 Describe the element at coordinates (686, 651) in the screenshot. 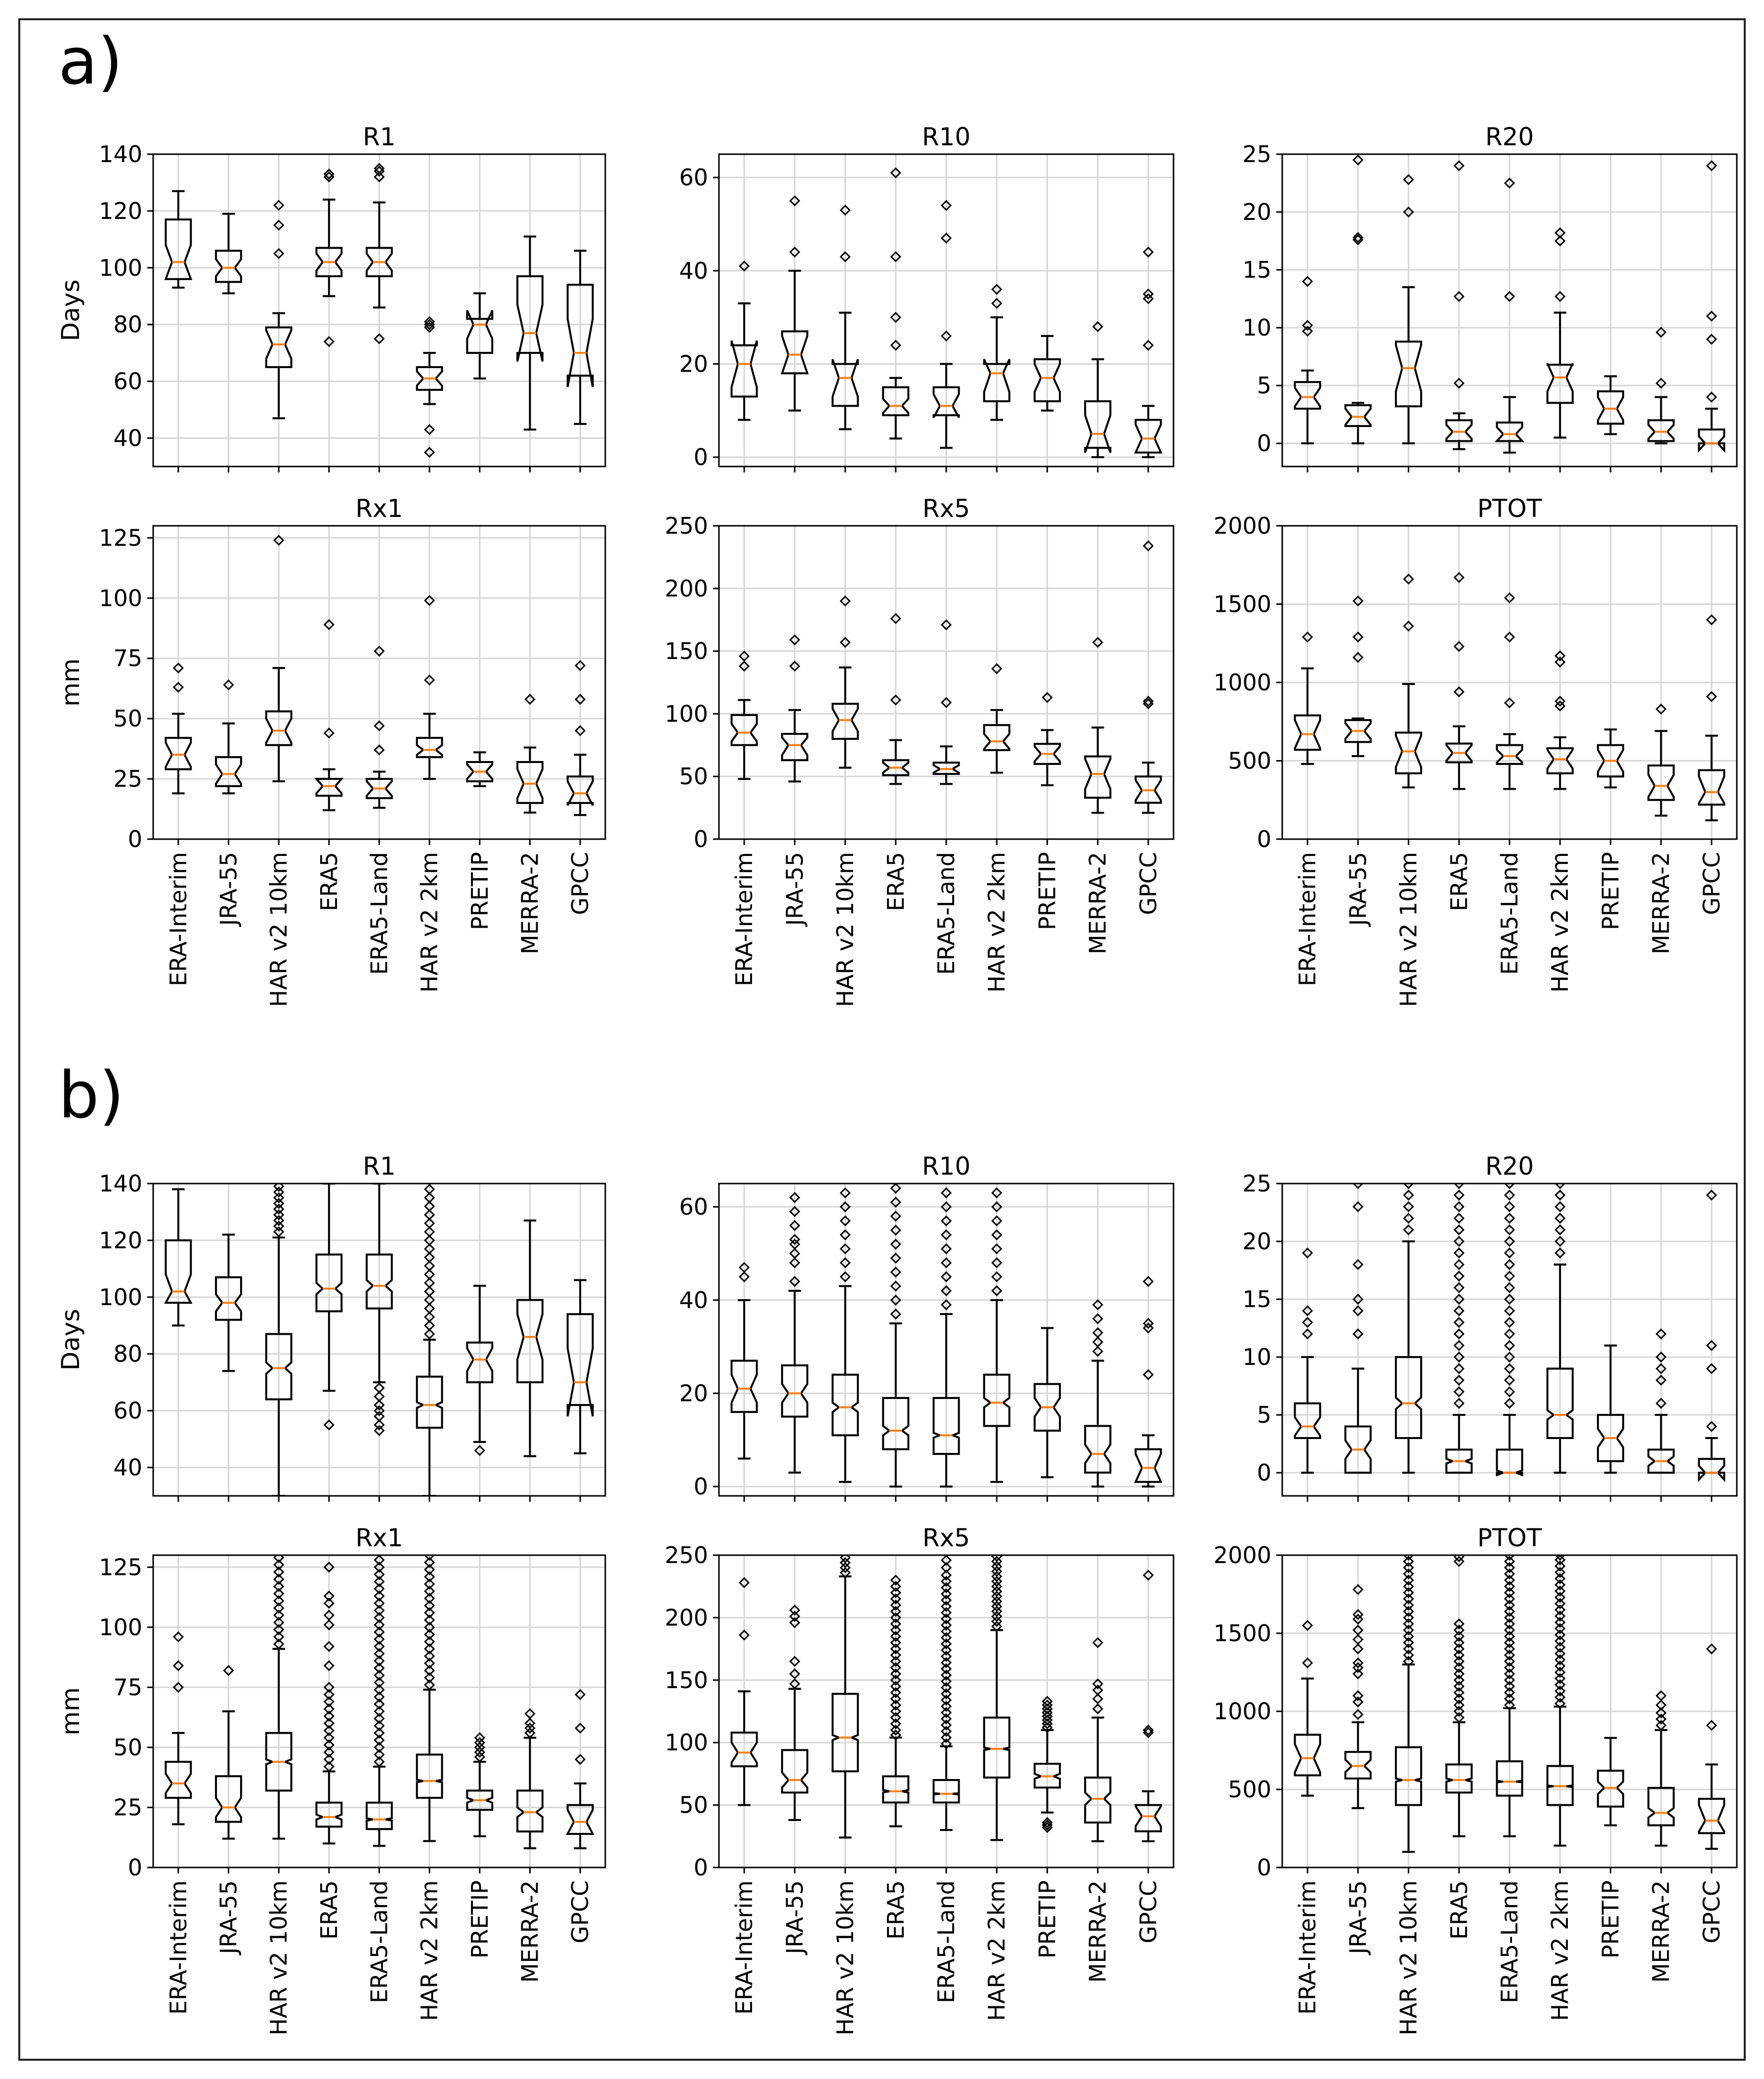

I see `y-tick-label: 150` at that location.